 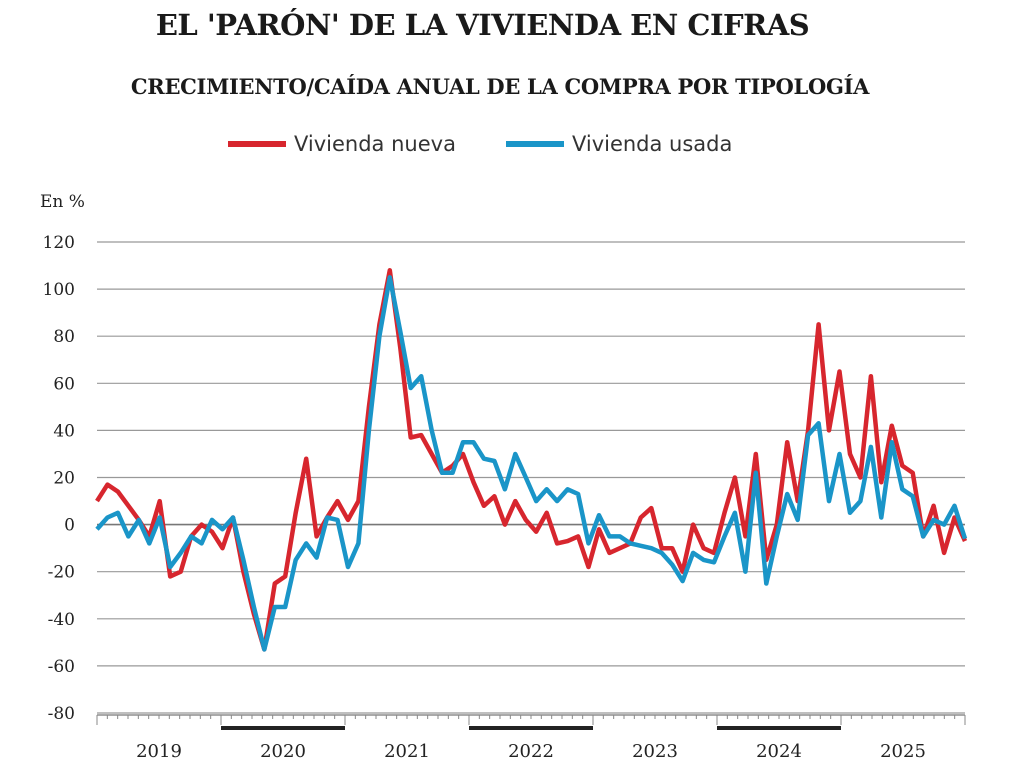 I want to click on legend-label-usada: Vivienda usada, so click(x=652, y=144).